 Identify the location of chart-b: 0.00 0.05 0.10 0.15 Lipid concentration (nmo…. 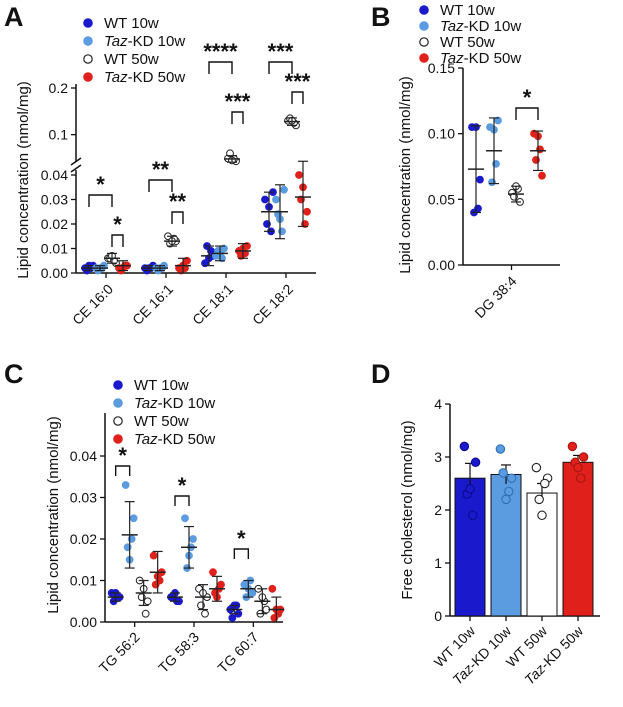
(478, 190).